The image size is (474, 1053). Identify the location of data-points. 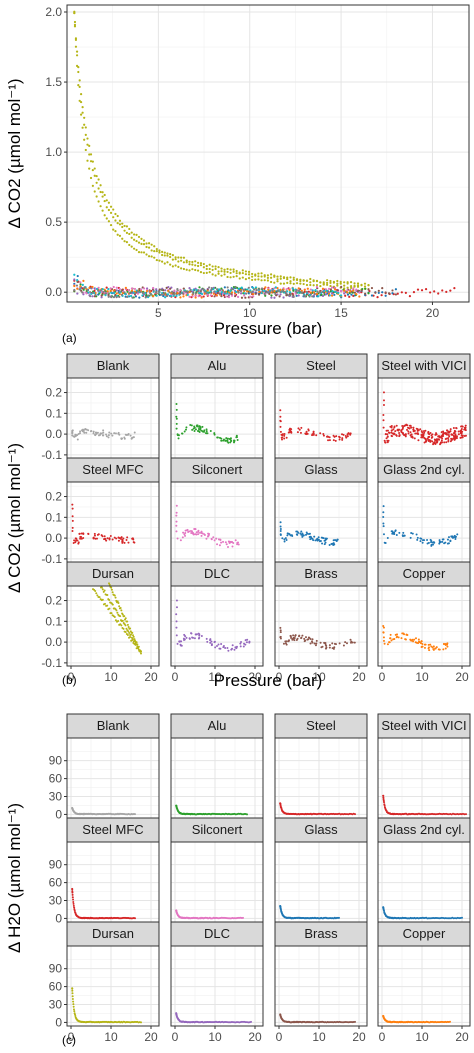
(207, 526).